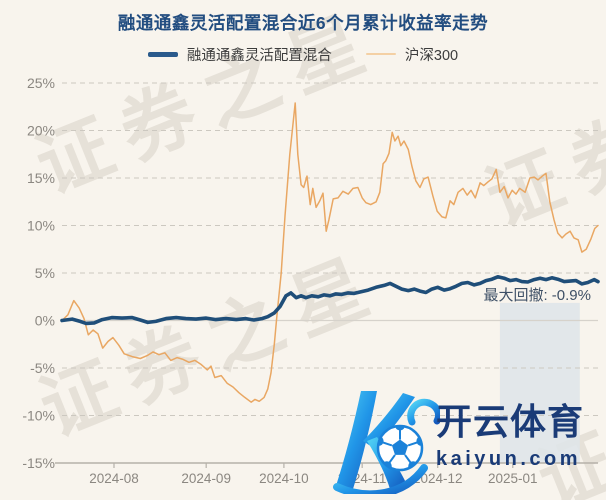 This screenshot has width=606, height=500. What do you see at coordinates (41, 131) in the screenshot?
I see `y-axis-label: 20%` at bounding box center [41, 131].